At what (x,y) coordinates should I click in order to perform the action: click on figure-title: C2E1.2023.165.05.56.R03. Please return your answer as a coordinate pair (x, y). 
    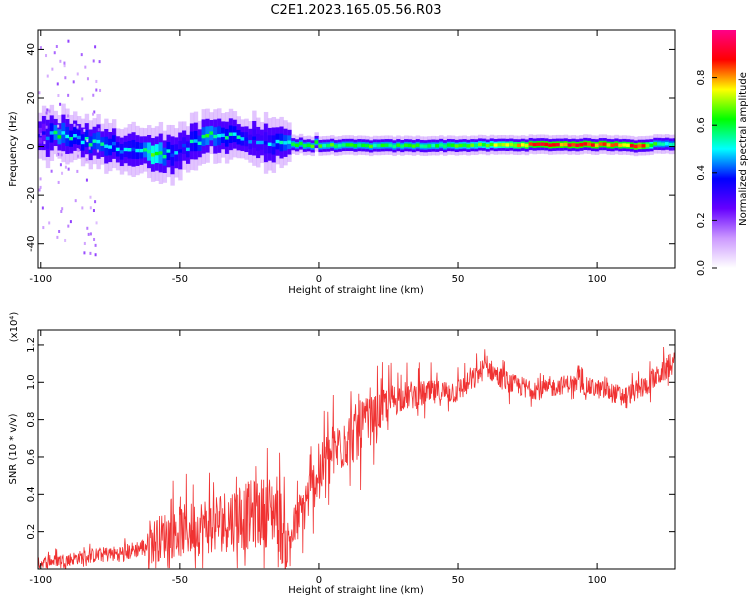
    Looking at the image, I should click on (355, 10).